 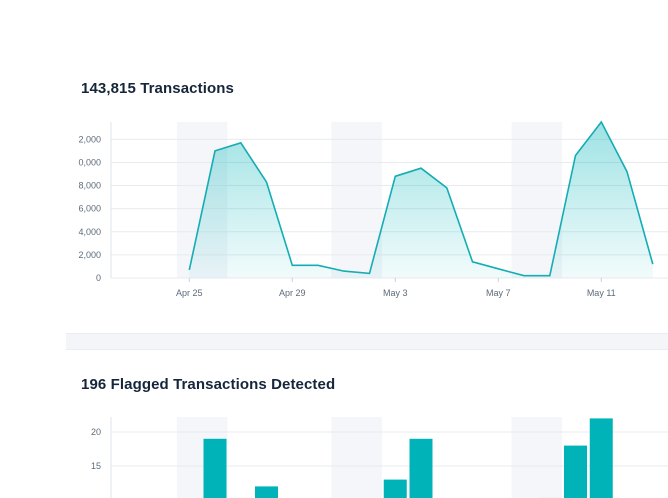 What do you see at coordinates (395, 293) in the screenshot?
I see `x-tick-label: May 3` at bounding box center [395, 293].